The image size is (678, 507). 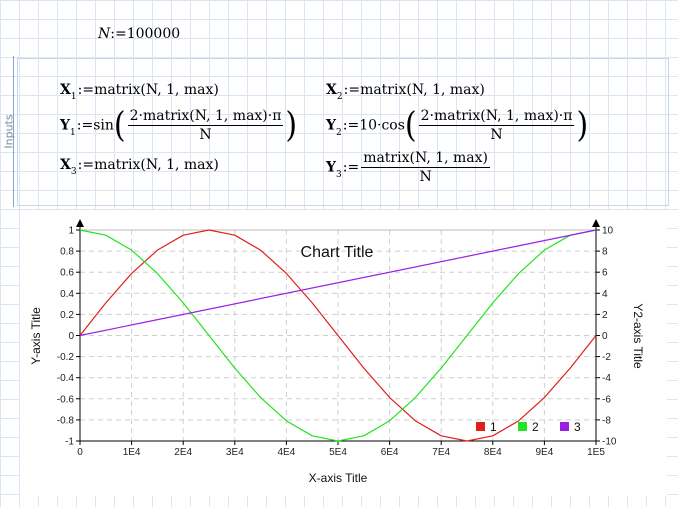 I want to click on y-tick-label: 0.8, so click(x=67, y=252).